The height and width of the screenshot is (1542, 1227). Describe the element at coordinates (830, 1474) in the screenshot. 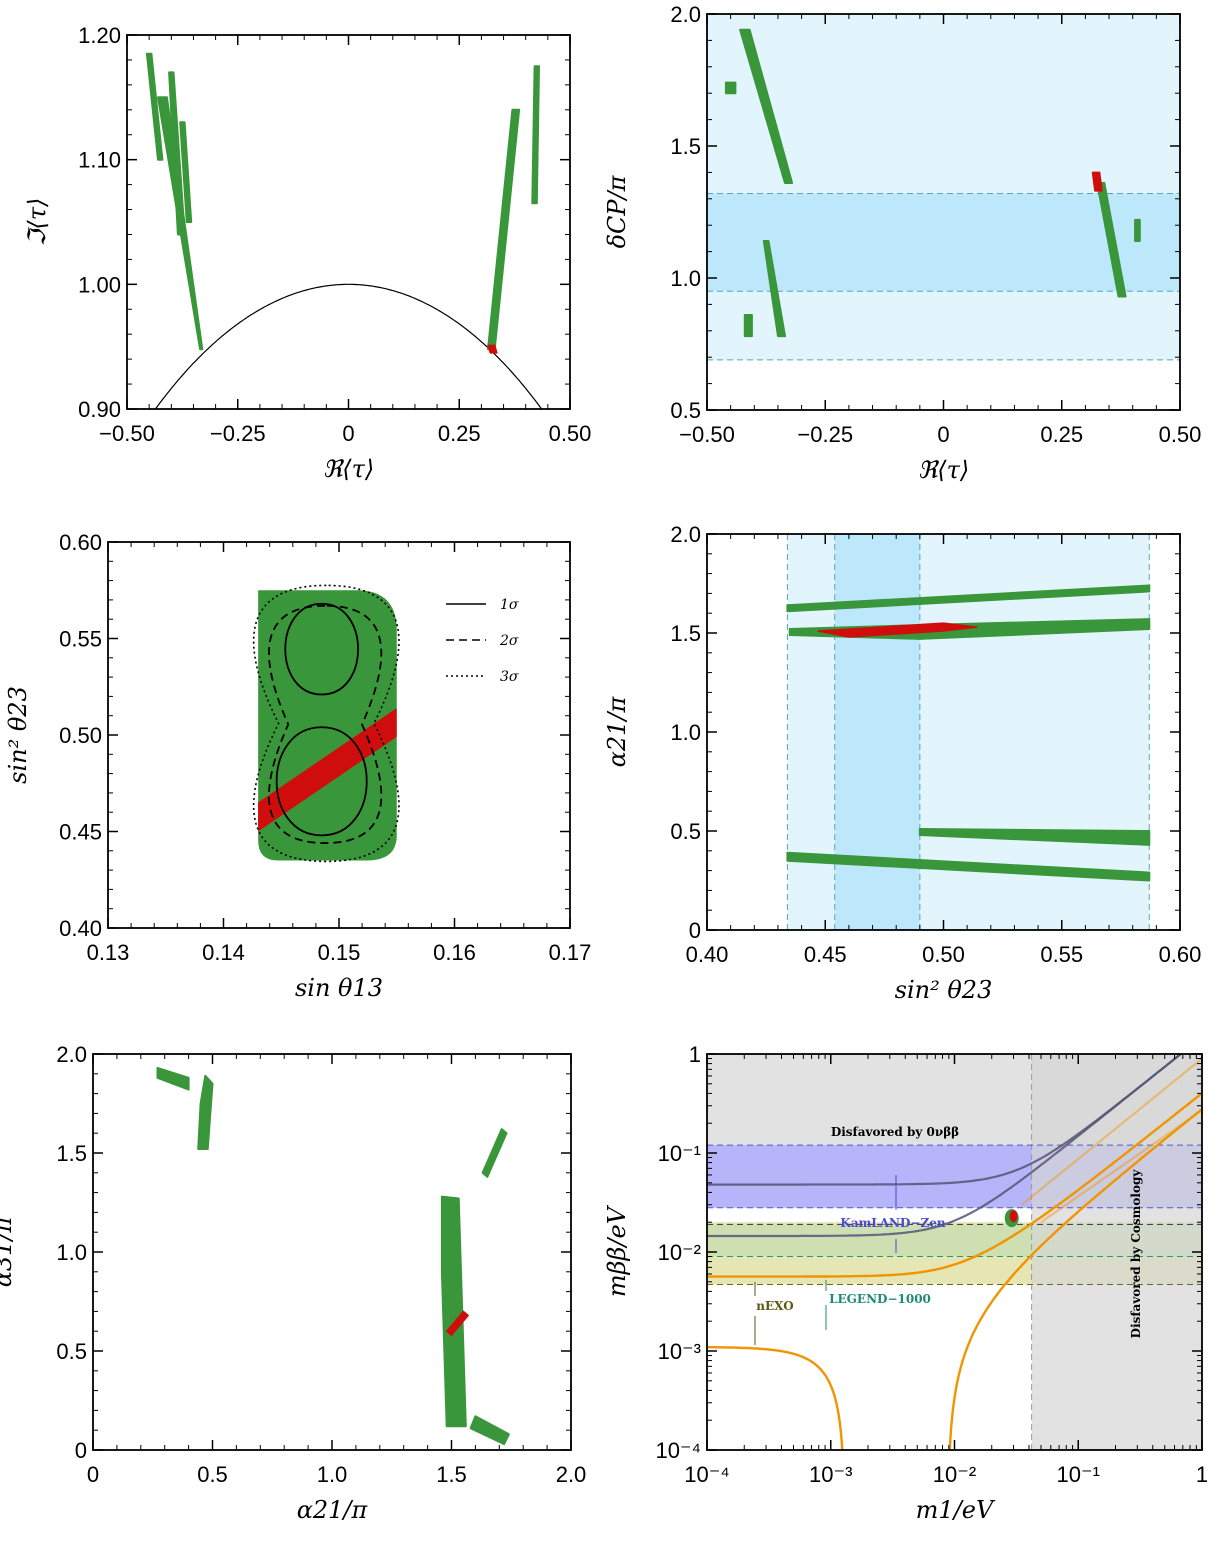

I see `p6-xtick-label: 10⁻³` at that location.